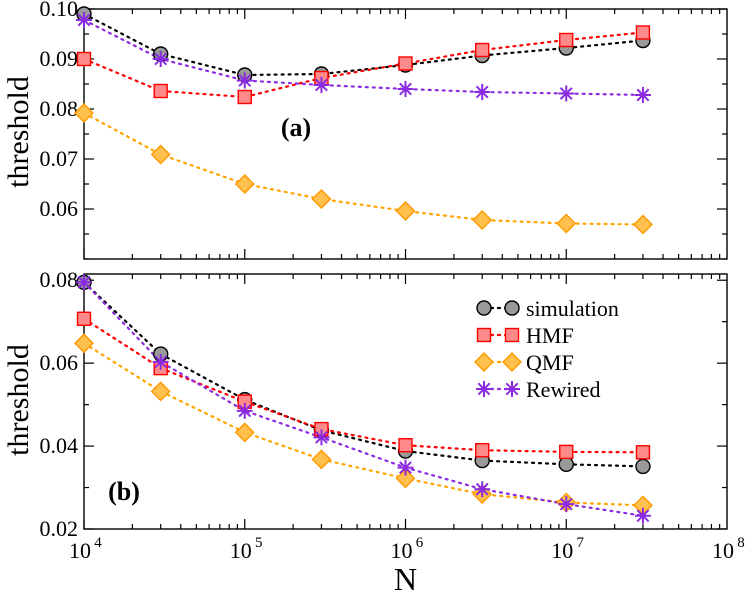  What do you see at coordinates (525, 335) in the screenshot?
I see `legend-entry-hmf: HMF` at bounding box center [525, 335].